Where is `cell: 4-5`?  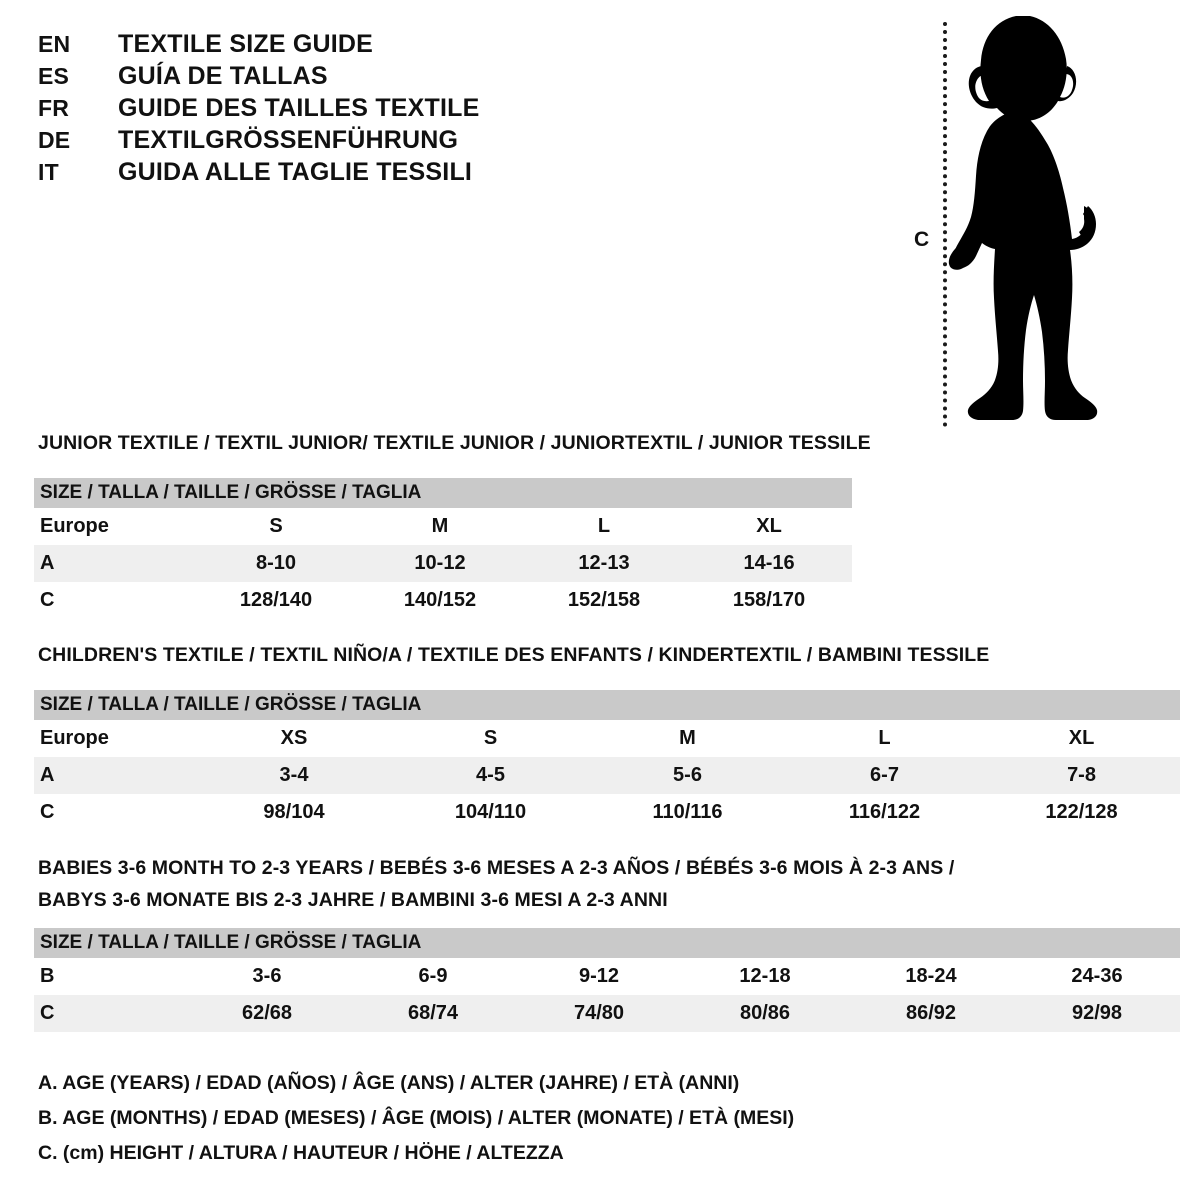 cell: 4-5 is located at coordinates (490, 775).